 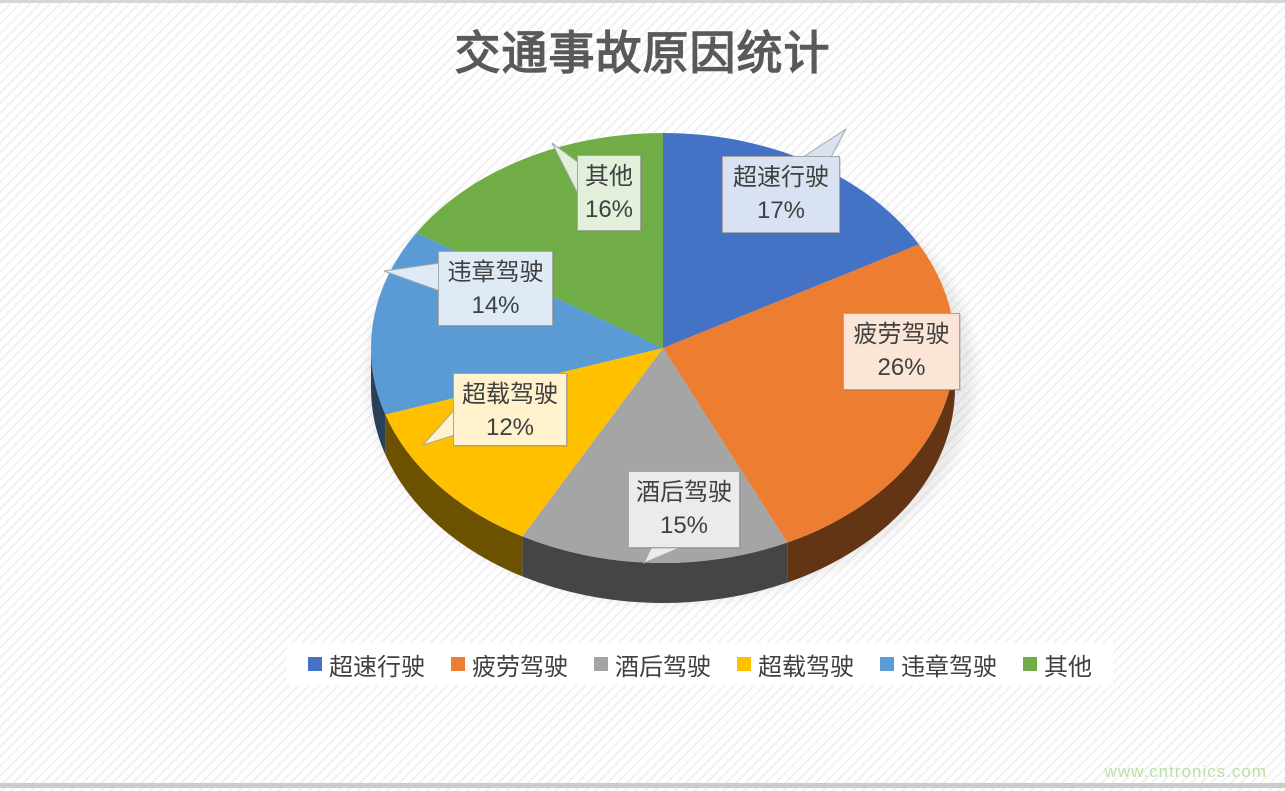 What do you see at coordinates (609, 193) in the screenshot?
I see `callout-slice-5: 其他 16%` at bounding box center [609, 193].